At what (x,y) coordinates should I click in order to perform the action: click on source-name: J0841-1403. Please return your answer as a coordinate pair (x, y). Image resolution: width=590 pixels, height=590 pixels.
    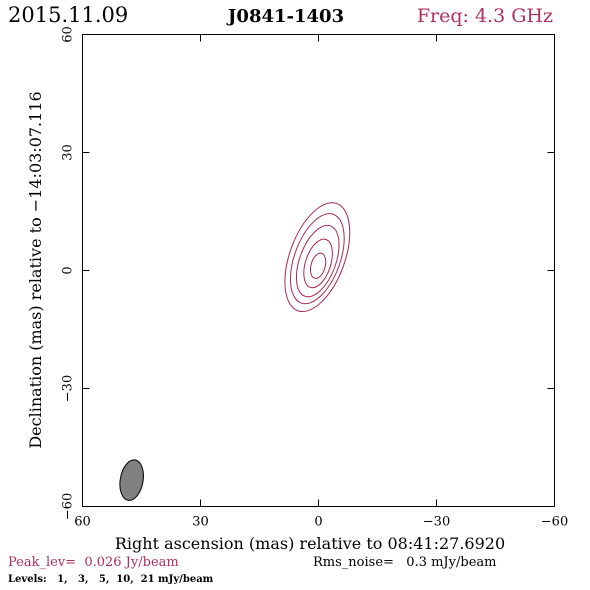
    Looking at the image, I should click on (285, 16).